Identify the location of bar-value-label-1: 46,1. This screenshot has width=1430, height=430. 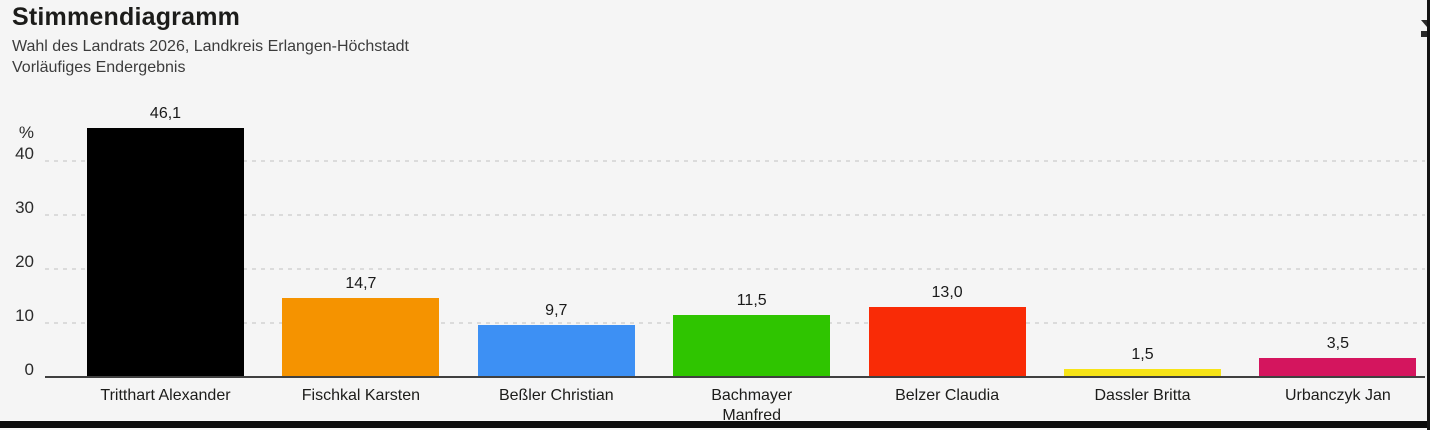
(165, 114).